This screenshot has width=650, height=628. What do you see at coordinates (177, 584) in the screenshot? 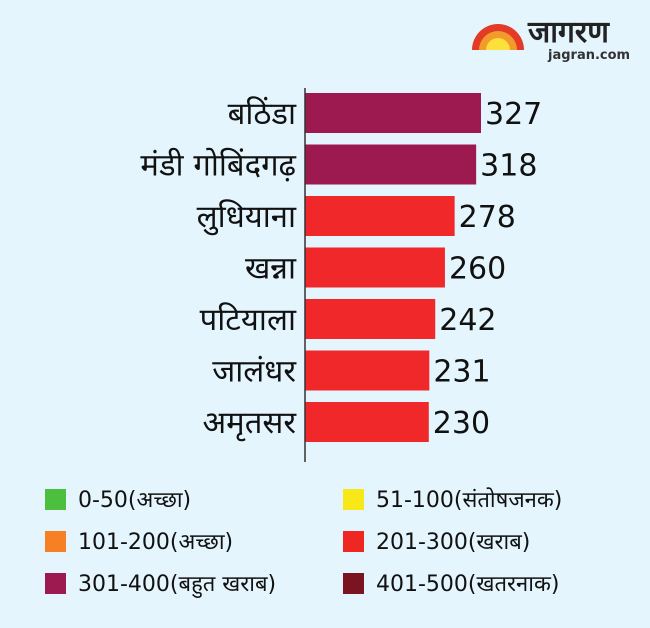
I see `legend-label: 301-400(बहुत खराब)` at bounding box center [177, 584].